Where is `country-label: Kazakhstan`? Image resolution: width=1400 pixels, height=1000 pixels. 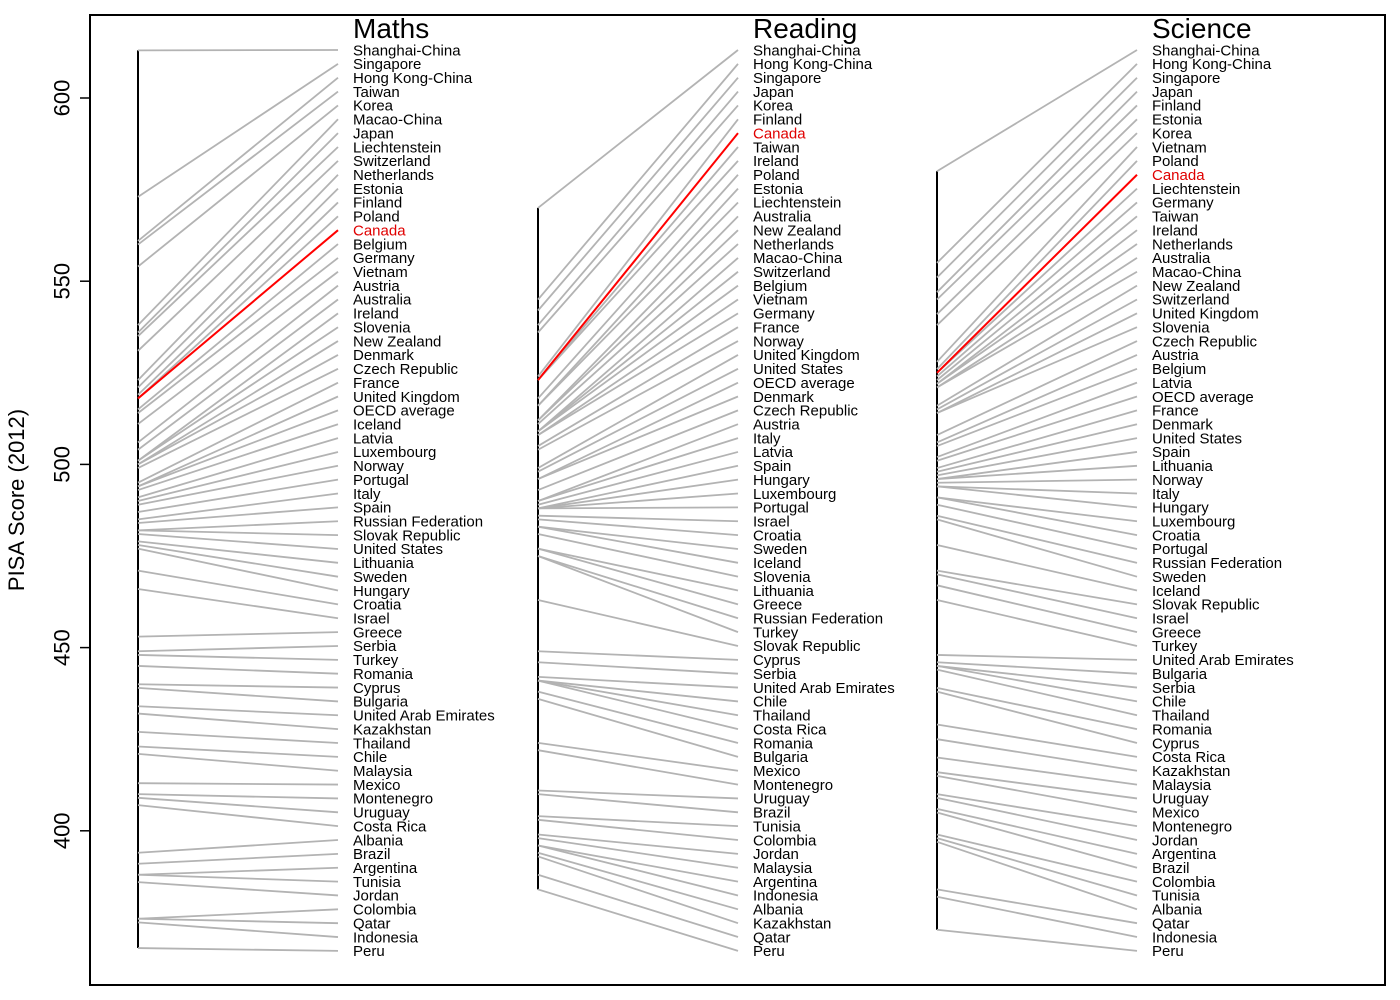
country-label: Kazakhstan is located at coordinates (392, 729).